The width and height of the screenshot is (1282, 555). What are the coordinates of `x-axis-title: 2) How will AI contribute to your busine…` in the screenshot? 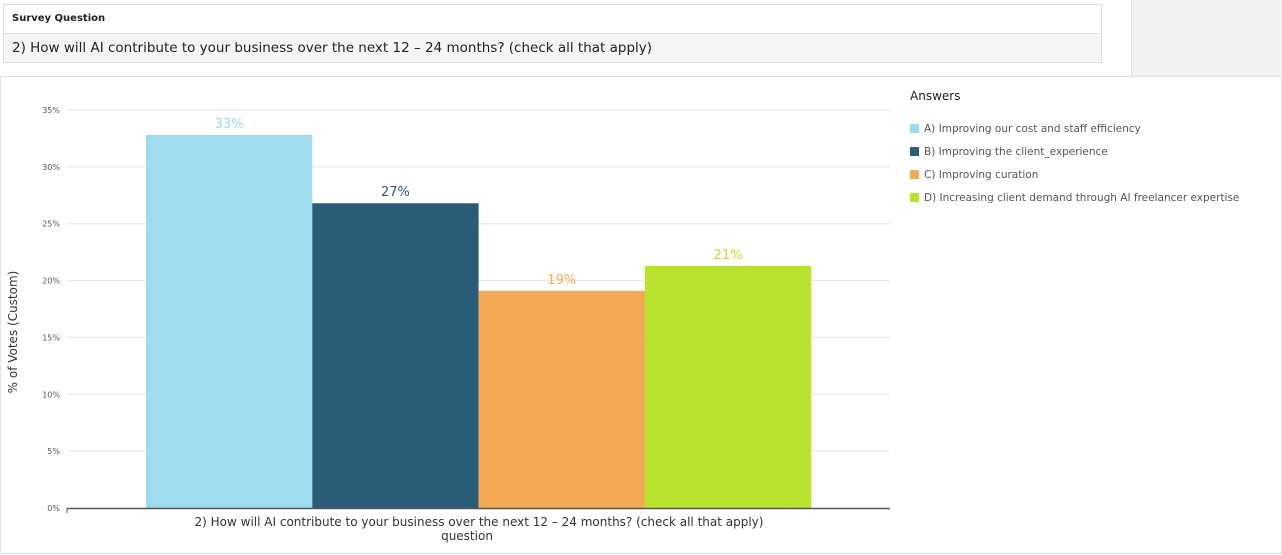 It's located at (479, 522).